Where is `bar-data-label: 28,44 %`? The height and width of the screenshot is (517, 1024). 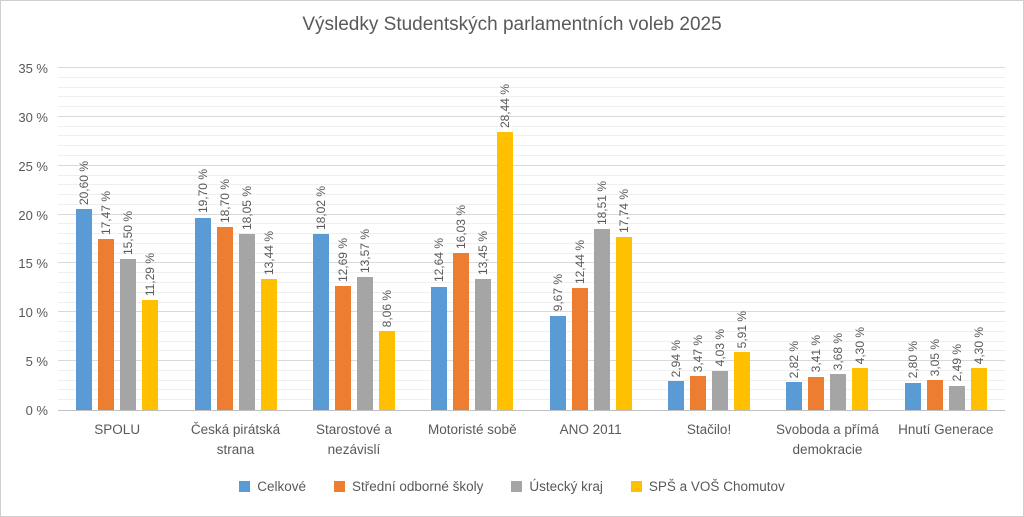 bar-data-label: 28,44 % is located at coordinates (505, 106).